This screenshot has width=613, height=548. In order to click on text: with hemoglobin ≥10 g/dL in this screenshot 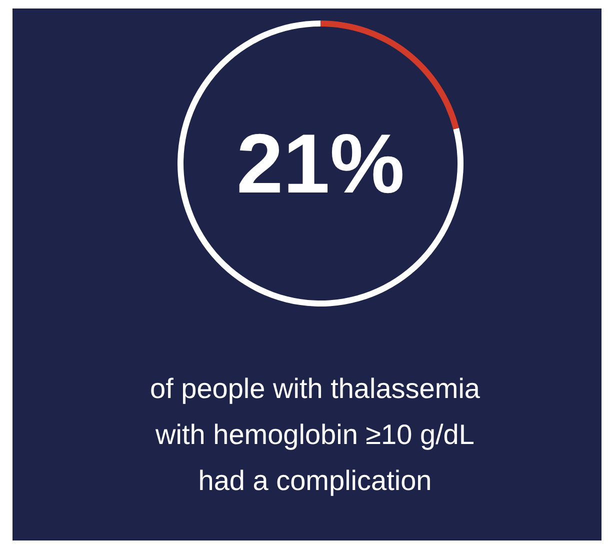, I will do `click(314, 434)`.